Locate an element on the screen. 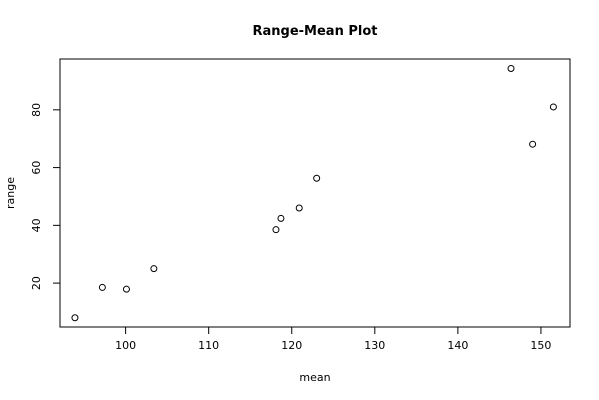  chart-title: Range-Mean Plot is located at coordinates (315, 31).